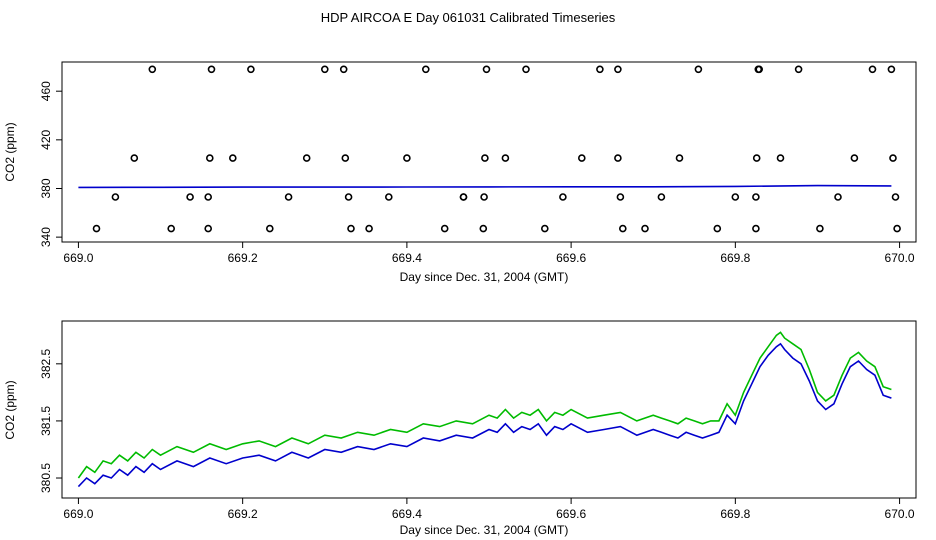  I want to click on y-tick-label: 381.5, so click(46, 421).